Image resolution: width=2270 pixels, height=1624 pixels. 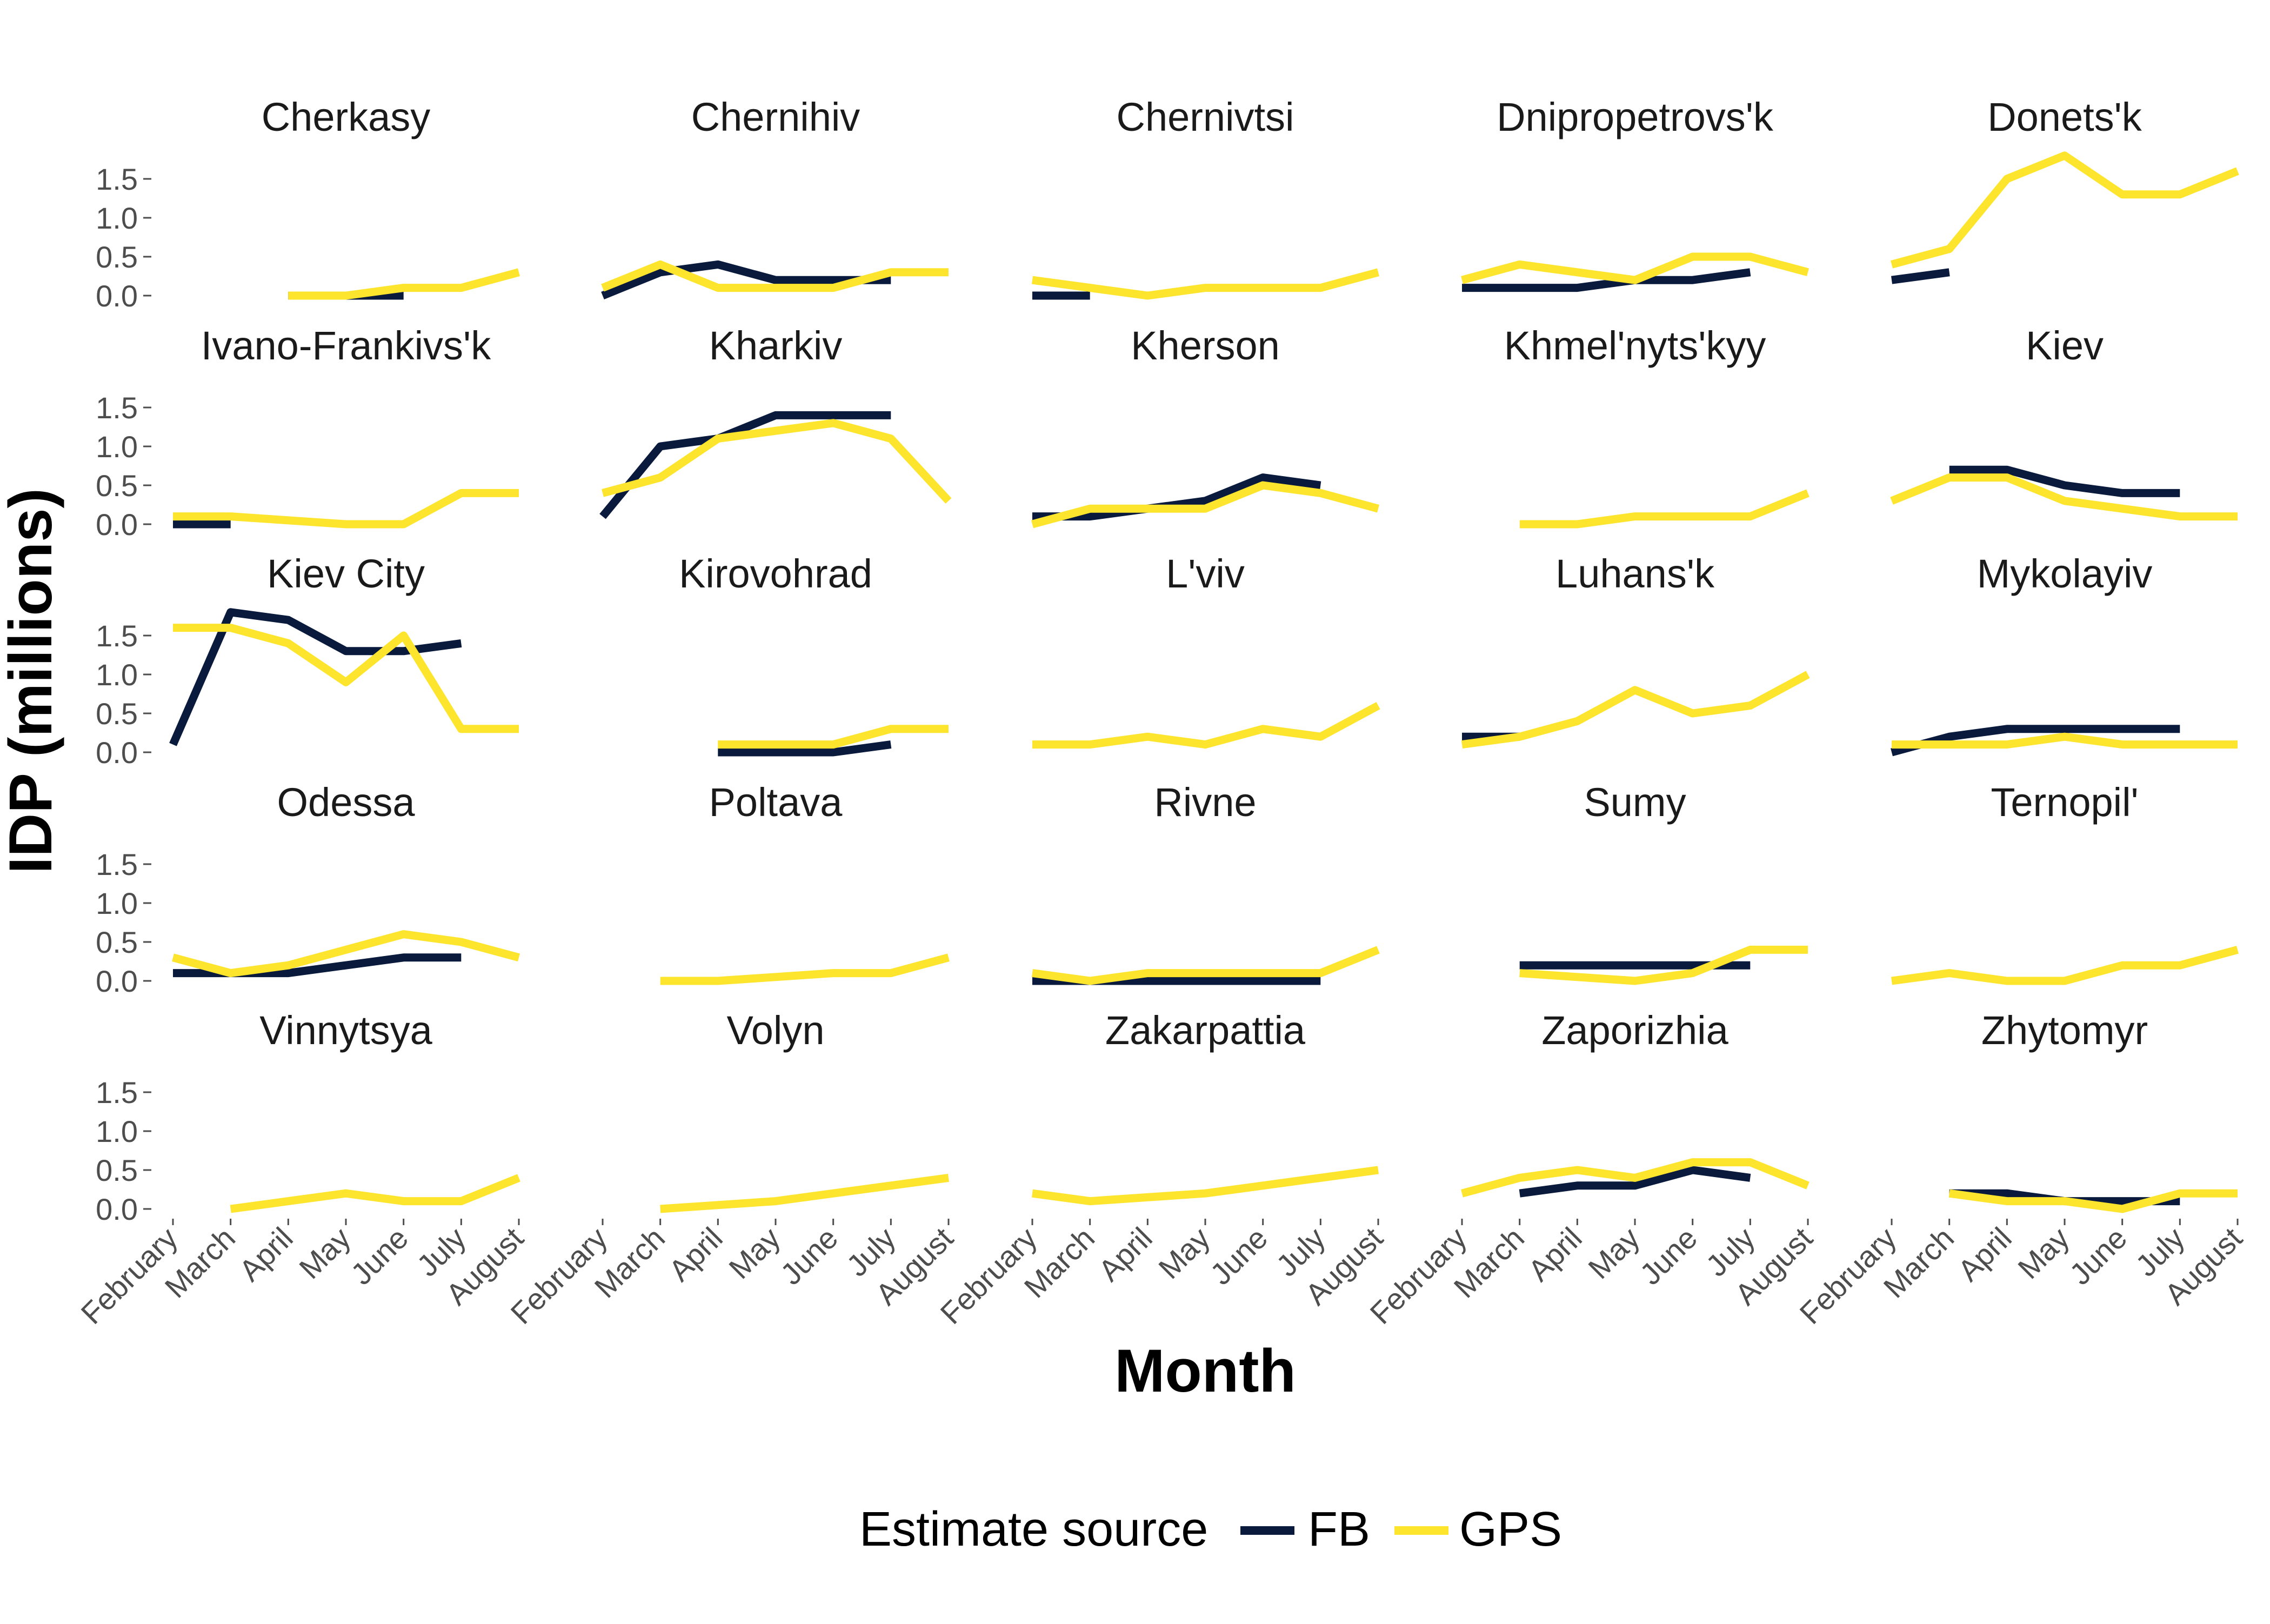 I want to click on panel-kiev: Kiev, so click(x=2064, y=422).